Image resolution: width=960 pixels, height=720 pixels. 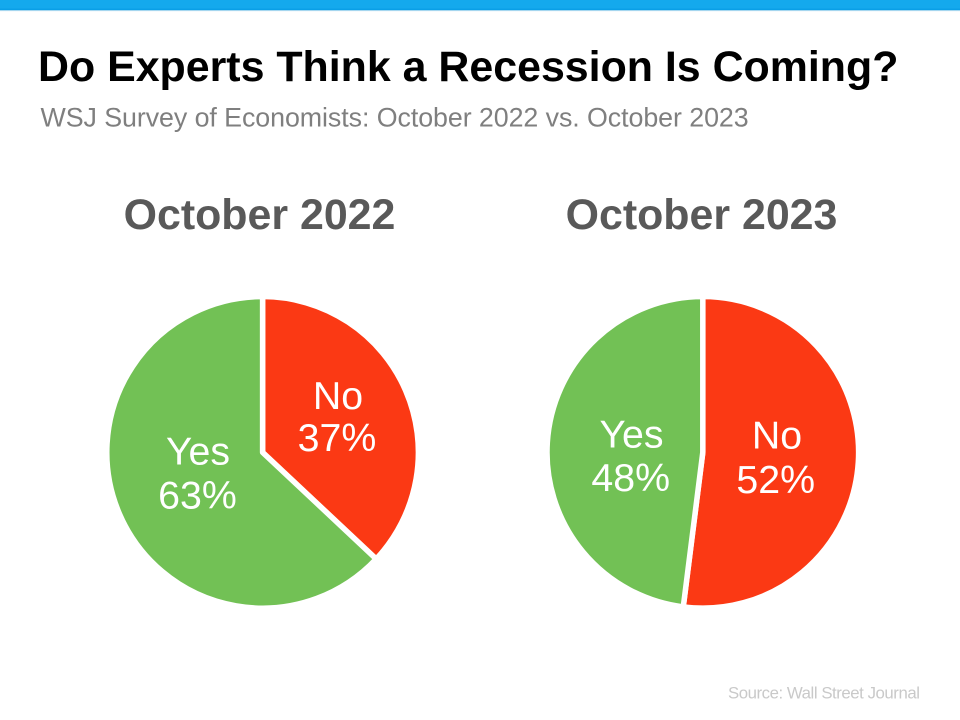 What do you see at coordinates (468, 67) in the screenshot?
I see `svg-text:Do Experts Think a Recession I: Do Experts Think a Recession Is Coming?` at bounding box center [468, 67].